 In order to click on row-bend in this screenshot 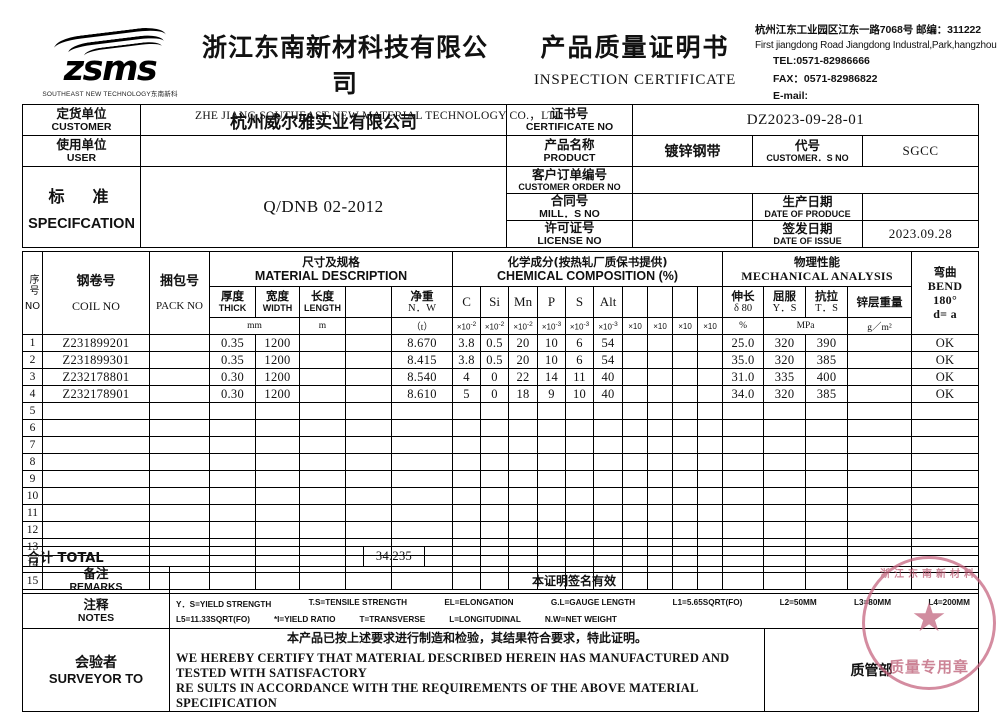, I will do `click(945, 496)`.